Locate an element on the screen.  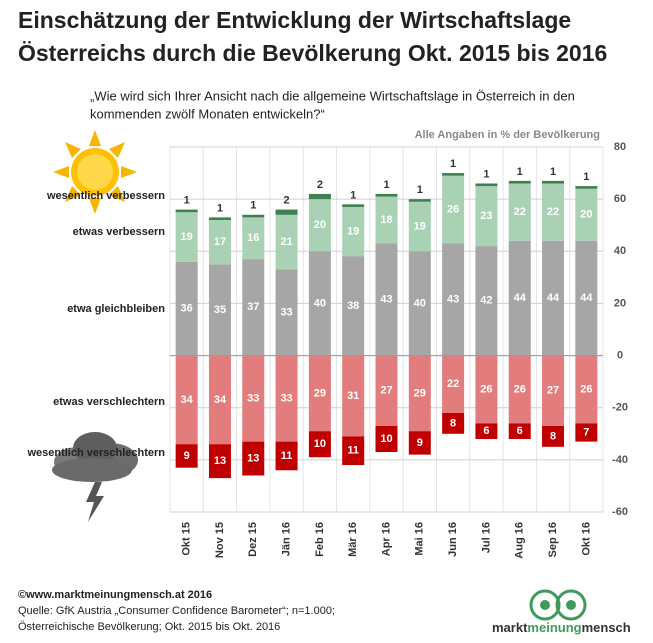
value-label: 10 is located at coordinates (320, 444).